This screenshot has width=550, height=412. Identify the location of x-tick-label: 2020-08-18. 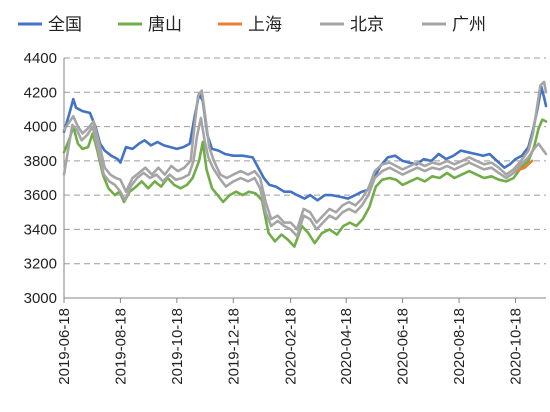
(459, 346).